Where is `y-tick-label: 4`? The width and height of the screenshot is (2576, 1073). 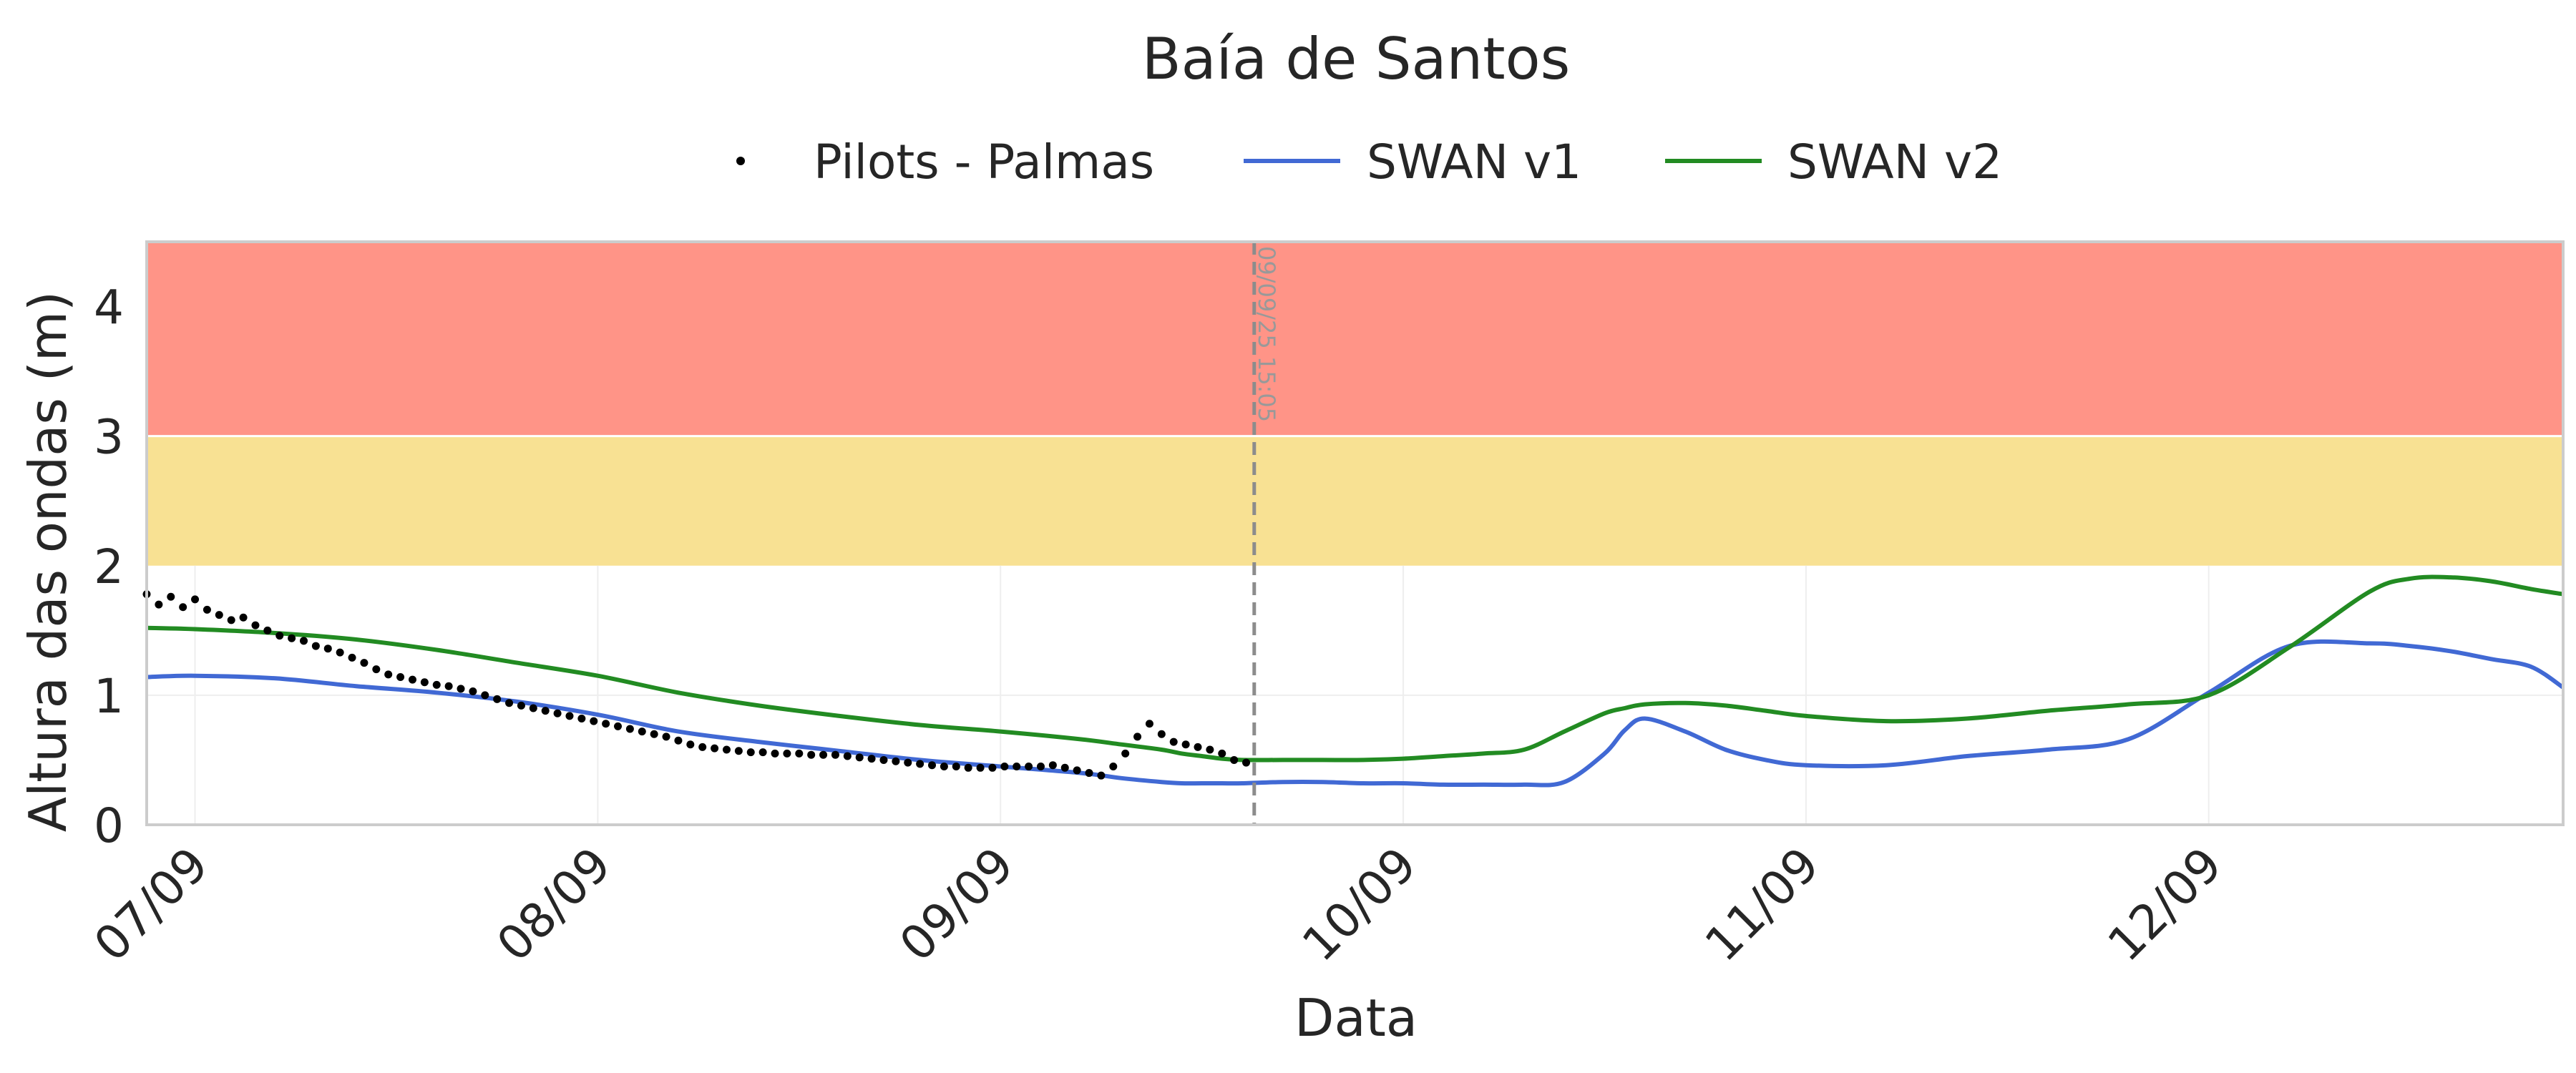
y-tick-label: 4 is located at coordinates (109, 307).